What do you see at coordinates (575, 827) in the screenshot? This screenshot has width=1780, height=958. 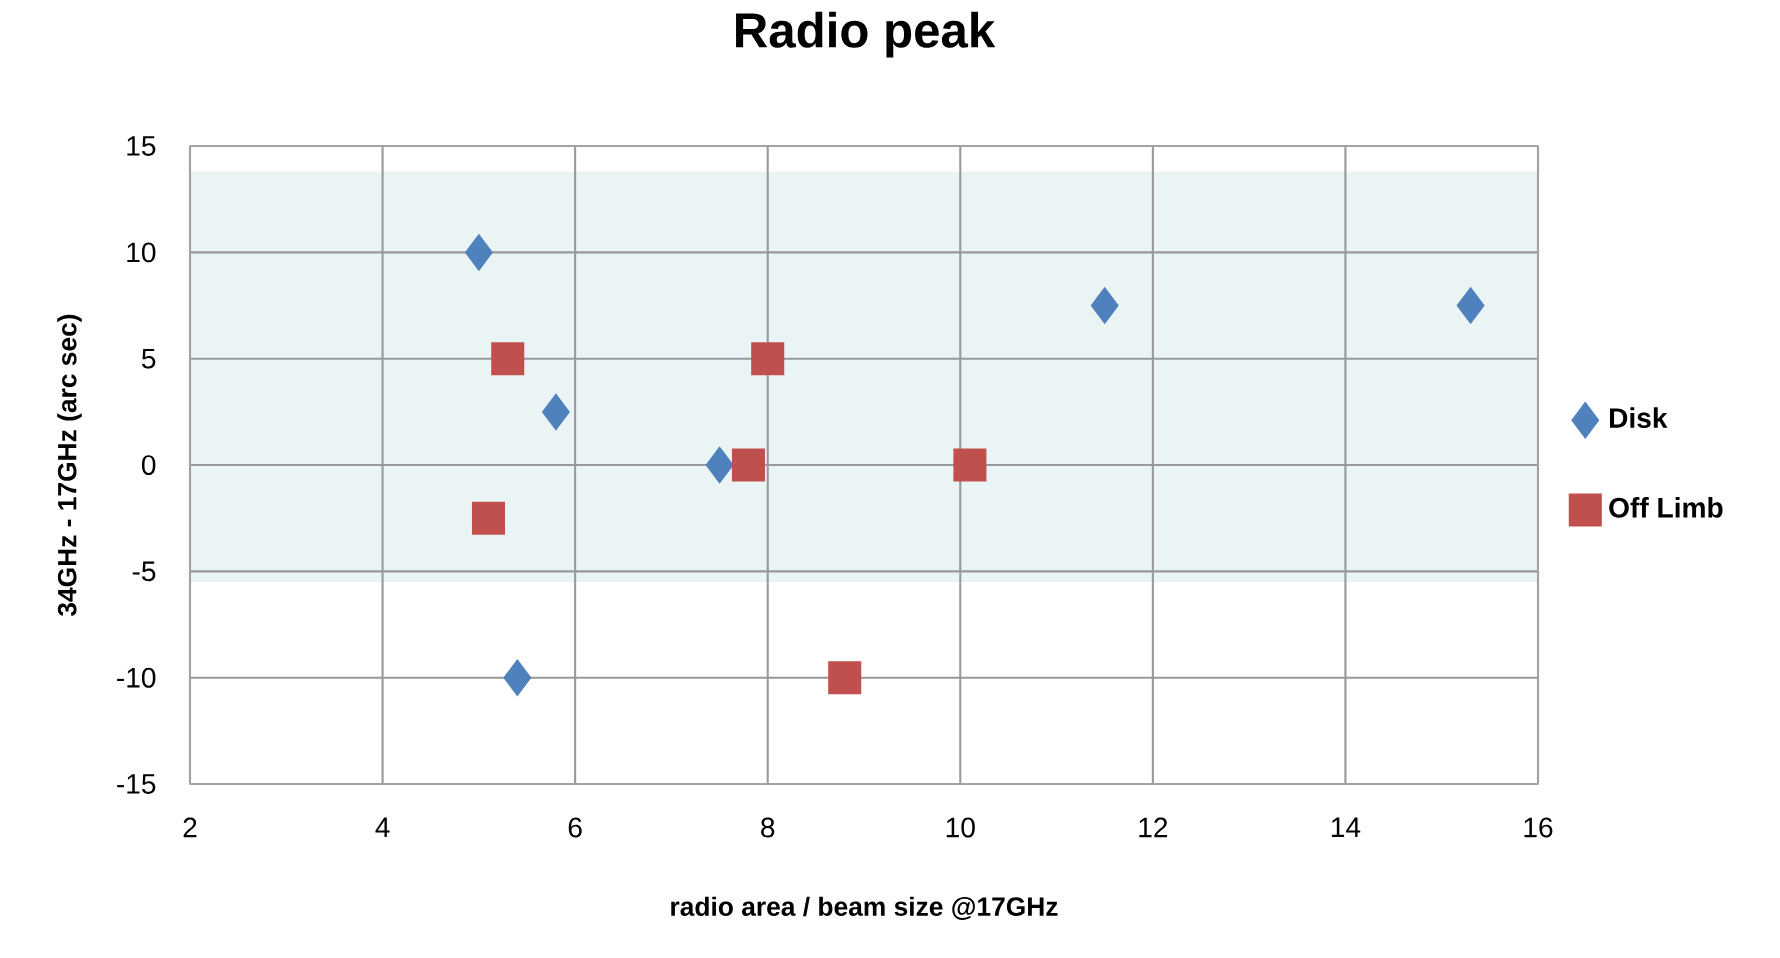 I see `x-tick-label: 6` at bounding box center [575, 827].